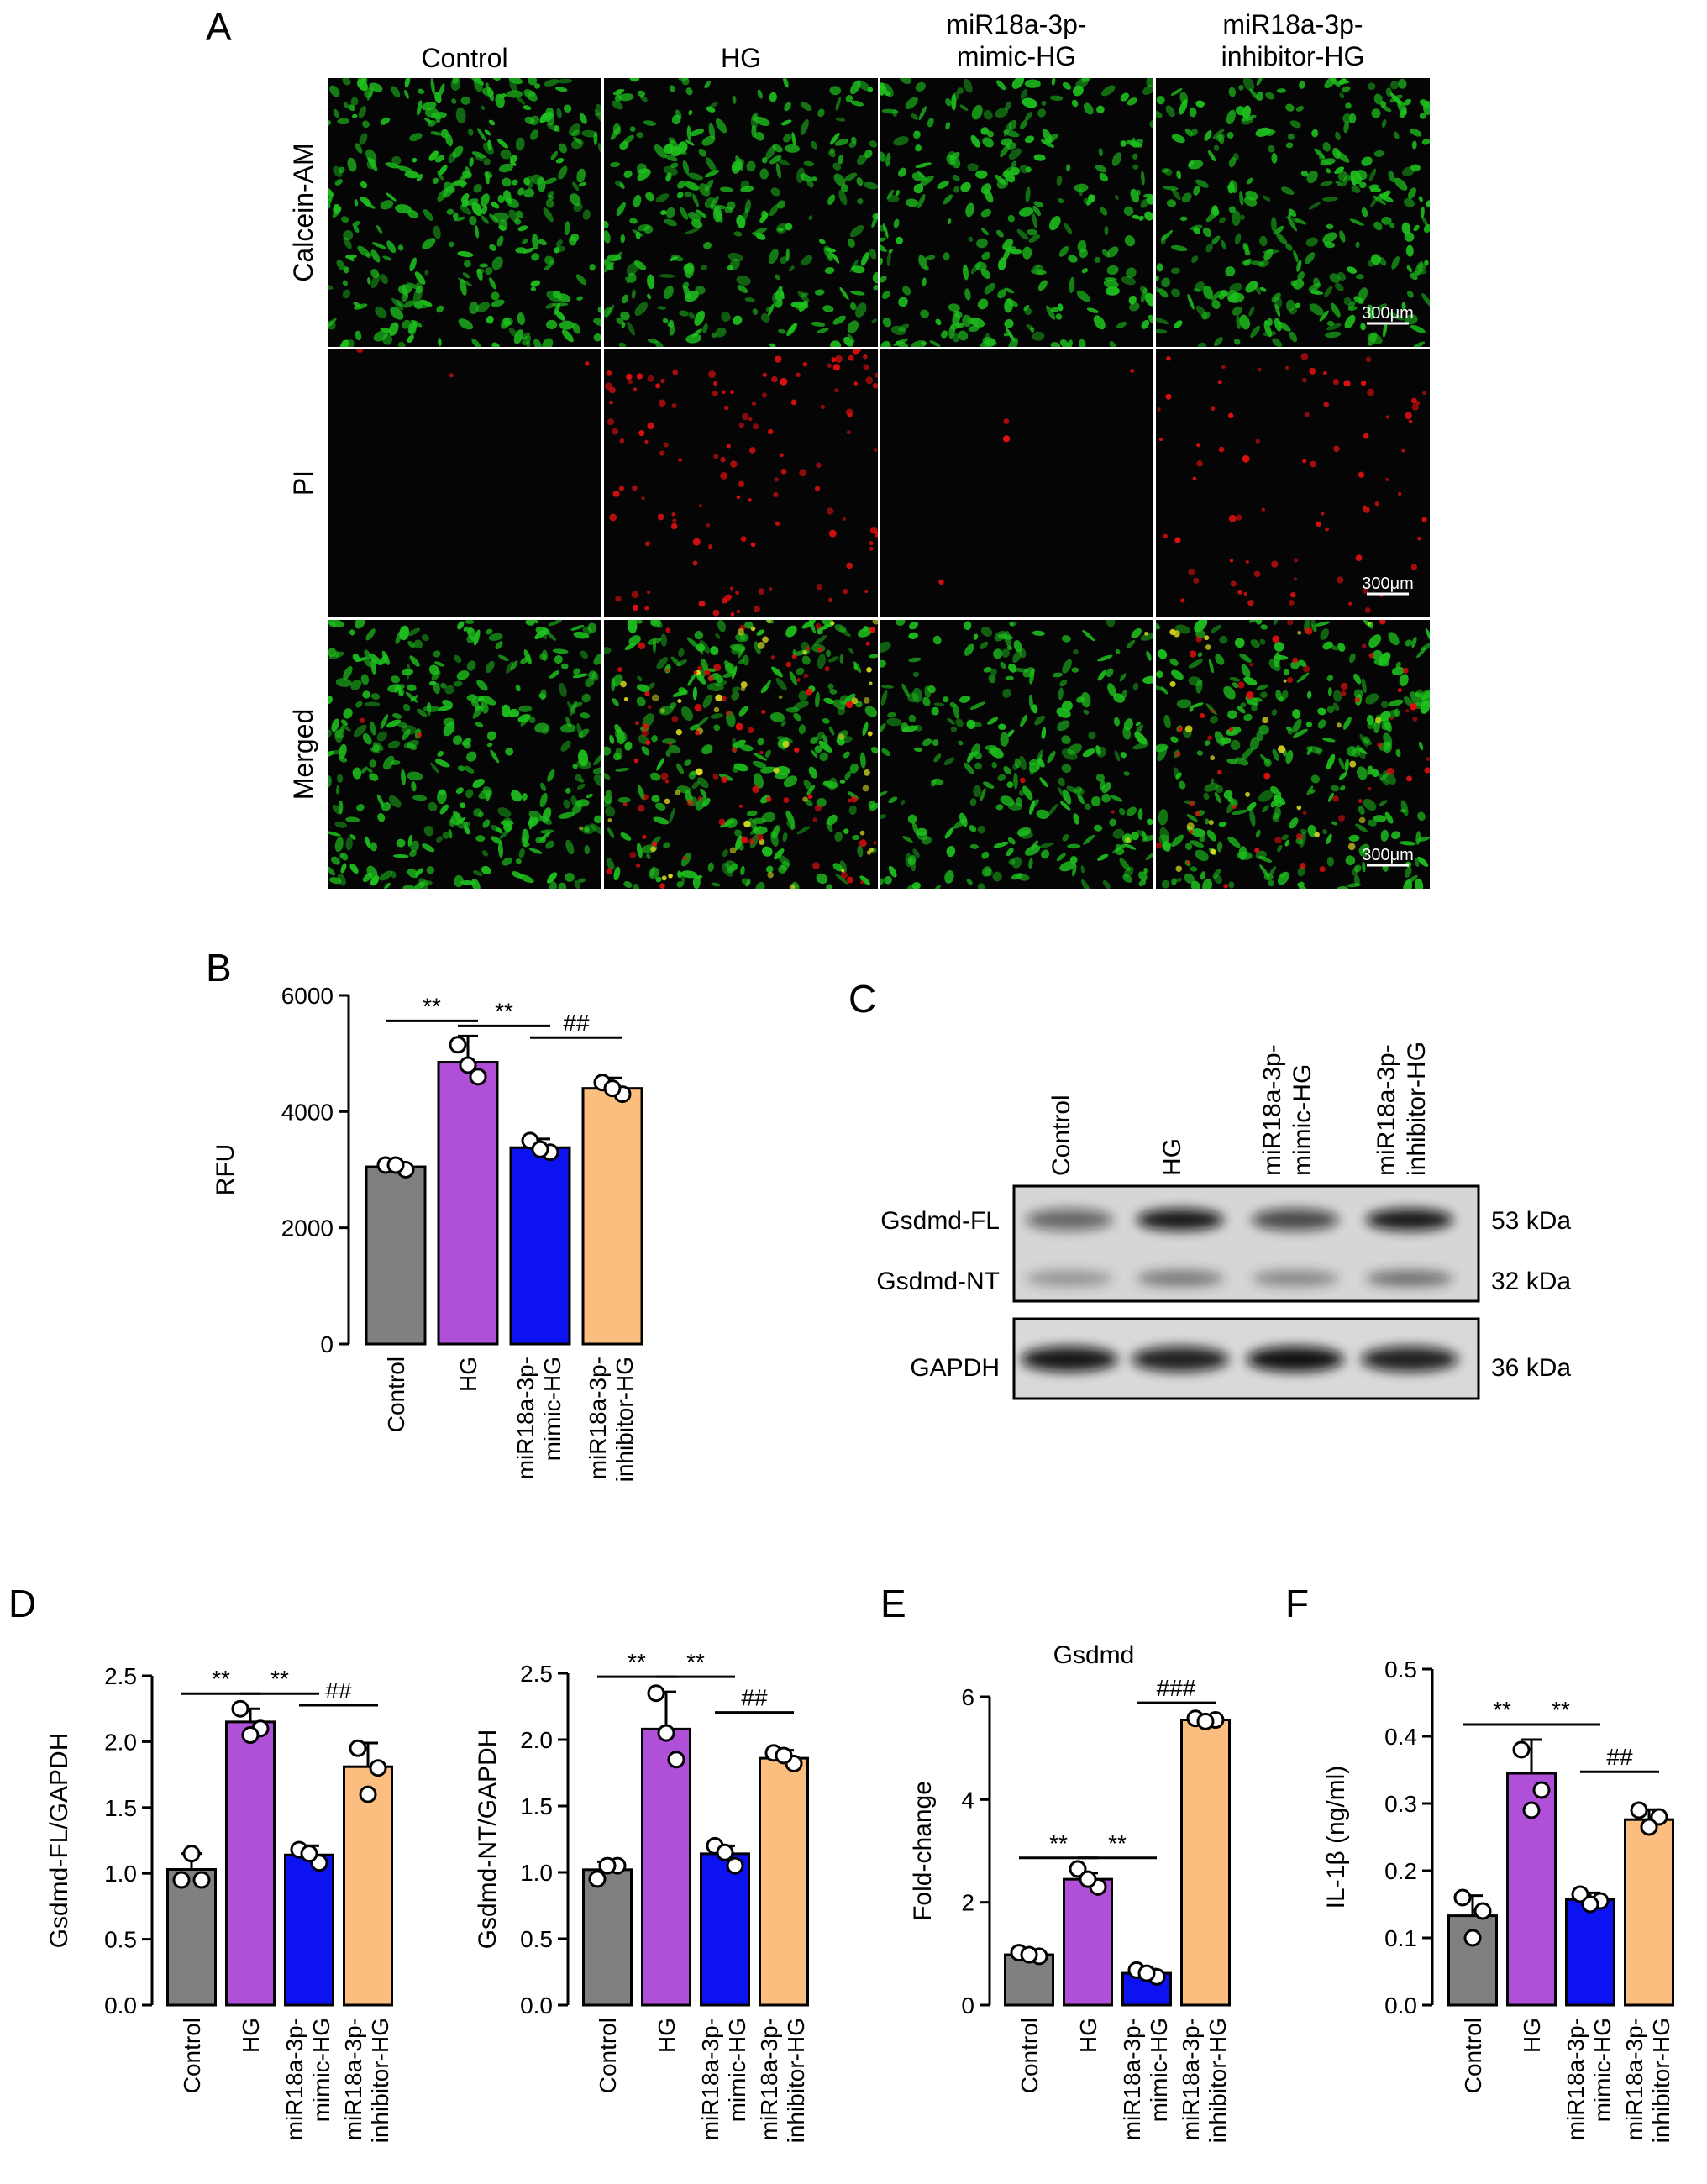 The height and width of the screenshot is (2184, 1707). Describe the element at coordinates (309, 1930) in the screenshot. I see `bar` at that location.